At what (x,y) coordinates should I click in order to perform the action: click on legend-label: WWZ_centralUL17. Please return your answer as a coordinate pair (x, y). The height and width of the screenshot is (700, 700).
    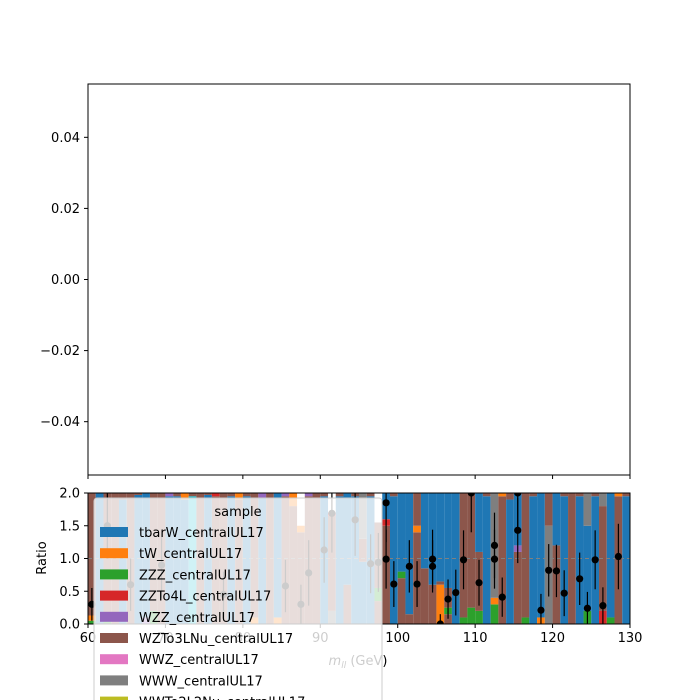
    Looking at the image, I should click on (199, 660).